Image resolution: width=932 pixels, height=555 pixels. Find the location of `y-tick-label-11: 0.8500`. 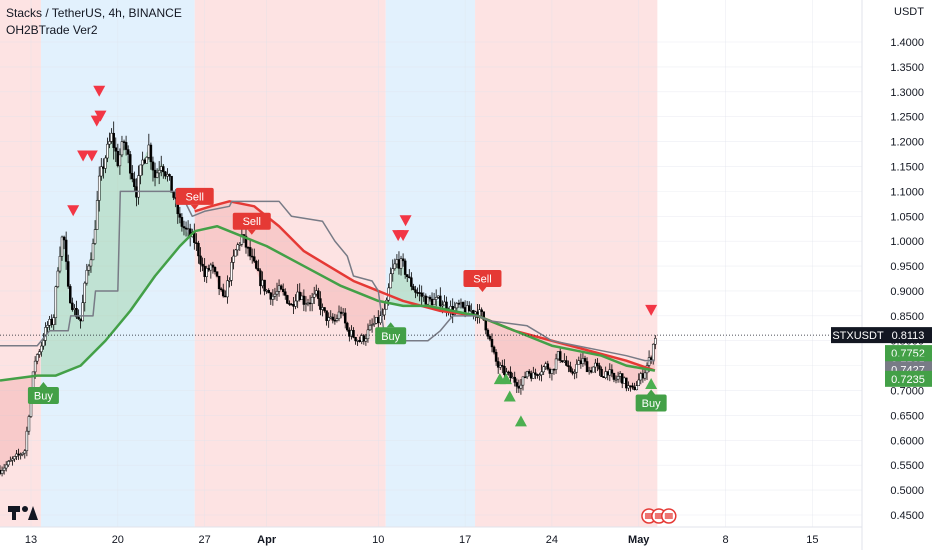

y-tick-label-11: 0.8500 is located at coordinates (907, 317).